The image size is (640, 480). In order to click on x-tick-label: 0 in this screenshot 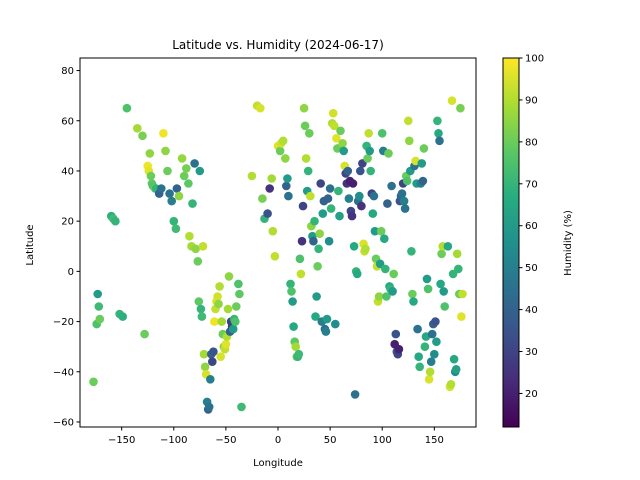, I will do `click(278, 440)`.